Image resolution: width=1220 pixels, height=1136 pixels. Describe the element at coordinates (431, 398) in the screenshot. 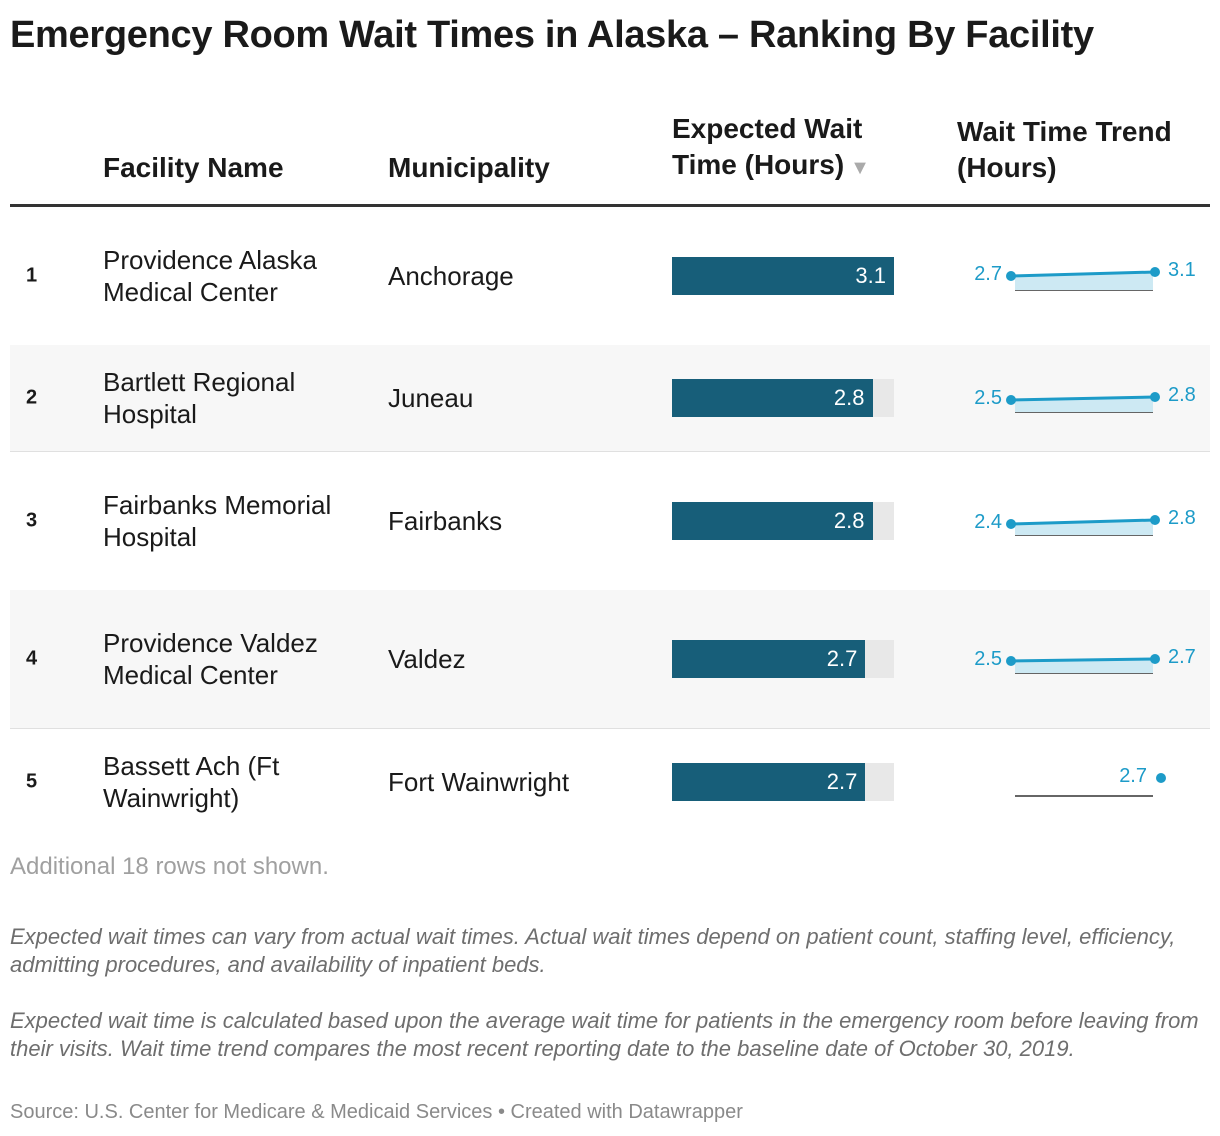

I see `municipality-name: Juneau` at that location.